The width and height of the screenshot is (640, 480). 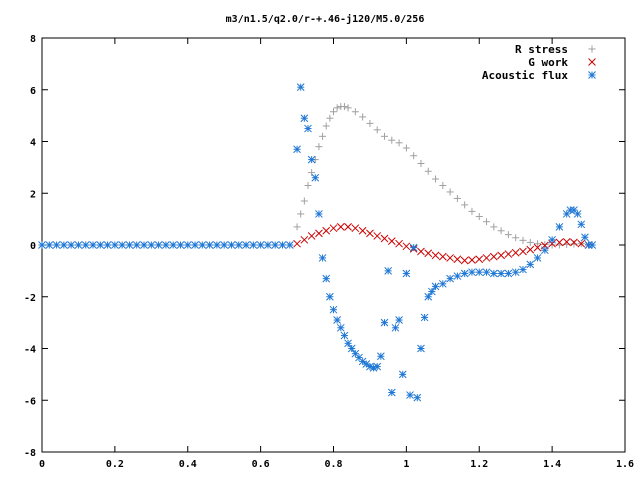 What do you see at coordinates (30, 401) in the screenshot?
I see `y-tick-label: -6` at bounding box center [30, 401].